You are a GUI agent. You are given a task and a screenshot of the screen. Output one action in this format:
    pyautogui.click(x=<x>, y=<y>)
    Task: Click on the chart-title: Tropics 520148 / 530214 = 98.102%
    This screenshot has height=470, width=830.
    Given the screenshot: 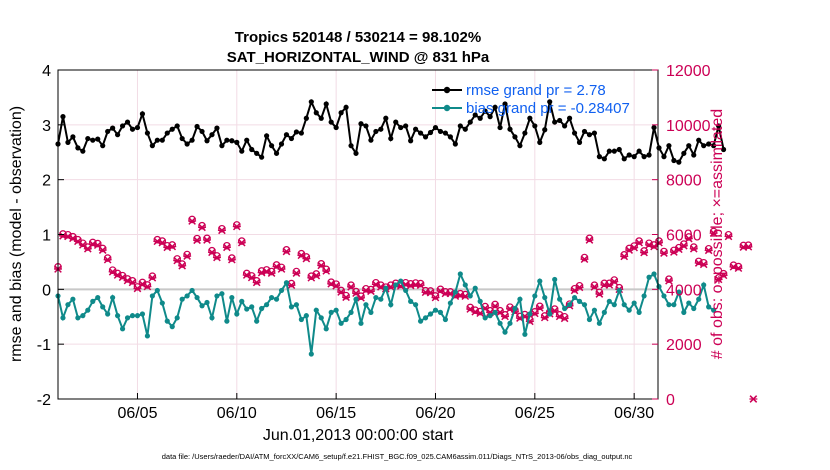 What is the action you would take?
    pyautogui.click(x=358, y=37)
    